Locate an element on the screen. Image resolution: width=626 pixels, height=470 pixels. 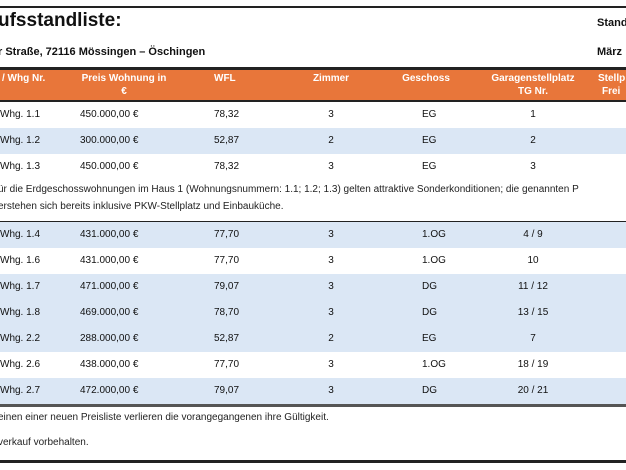
cell-nr: Whg. 1.4 is located at coordinates (20, 234).